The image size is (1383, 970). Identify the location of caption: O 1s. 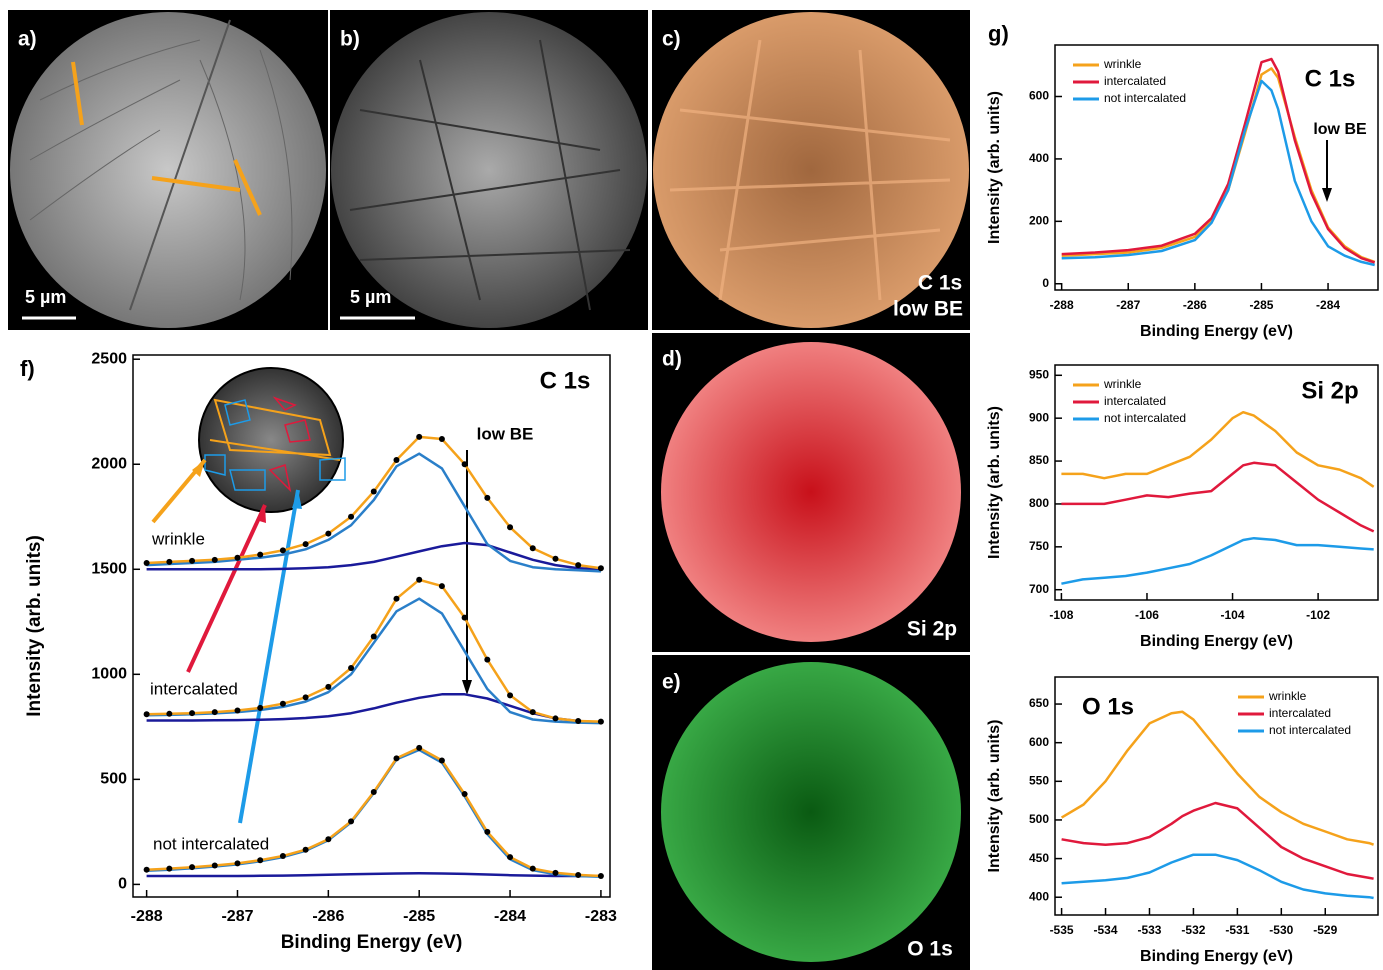
(930, 949).